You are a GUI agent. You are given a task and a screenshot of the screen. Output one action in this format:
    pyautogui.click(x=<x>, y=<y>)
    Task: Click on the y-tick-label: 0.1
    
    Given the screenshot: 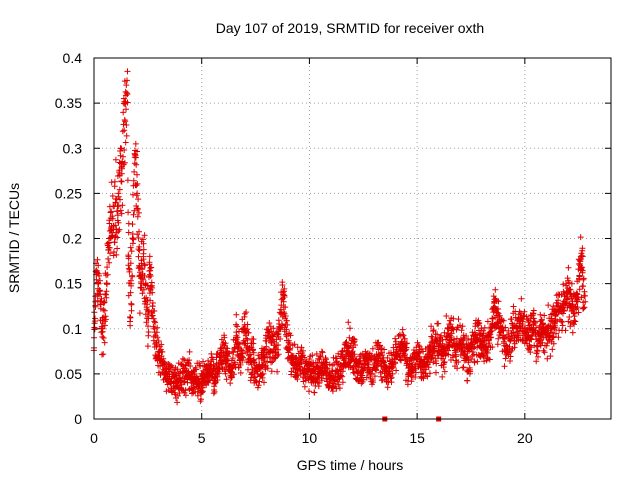 What is the action you would take?
    pyautogui.click(x=73, y=329)
    